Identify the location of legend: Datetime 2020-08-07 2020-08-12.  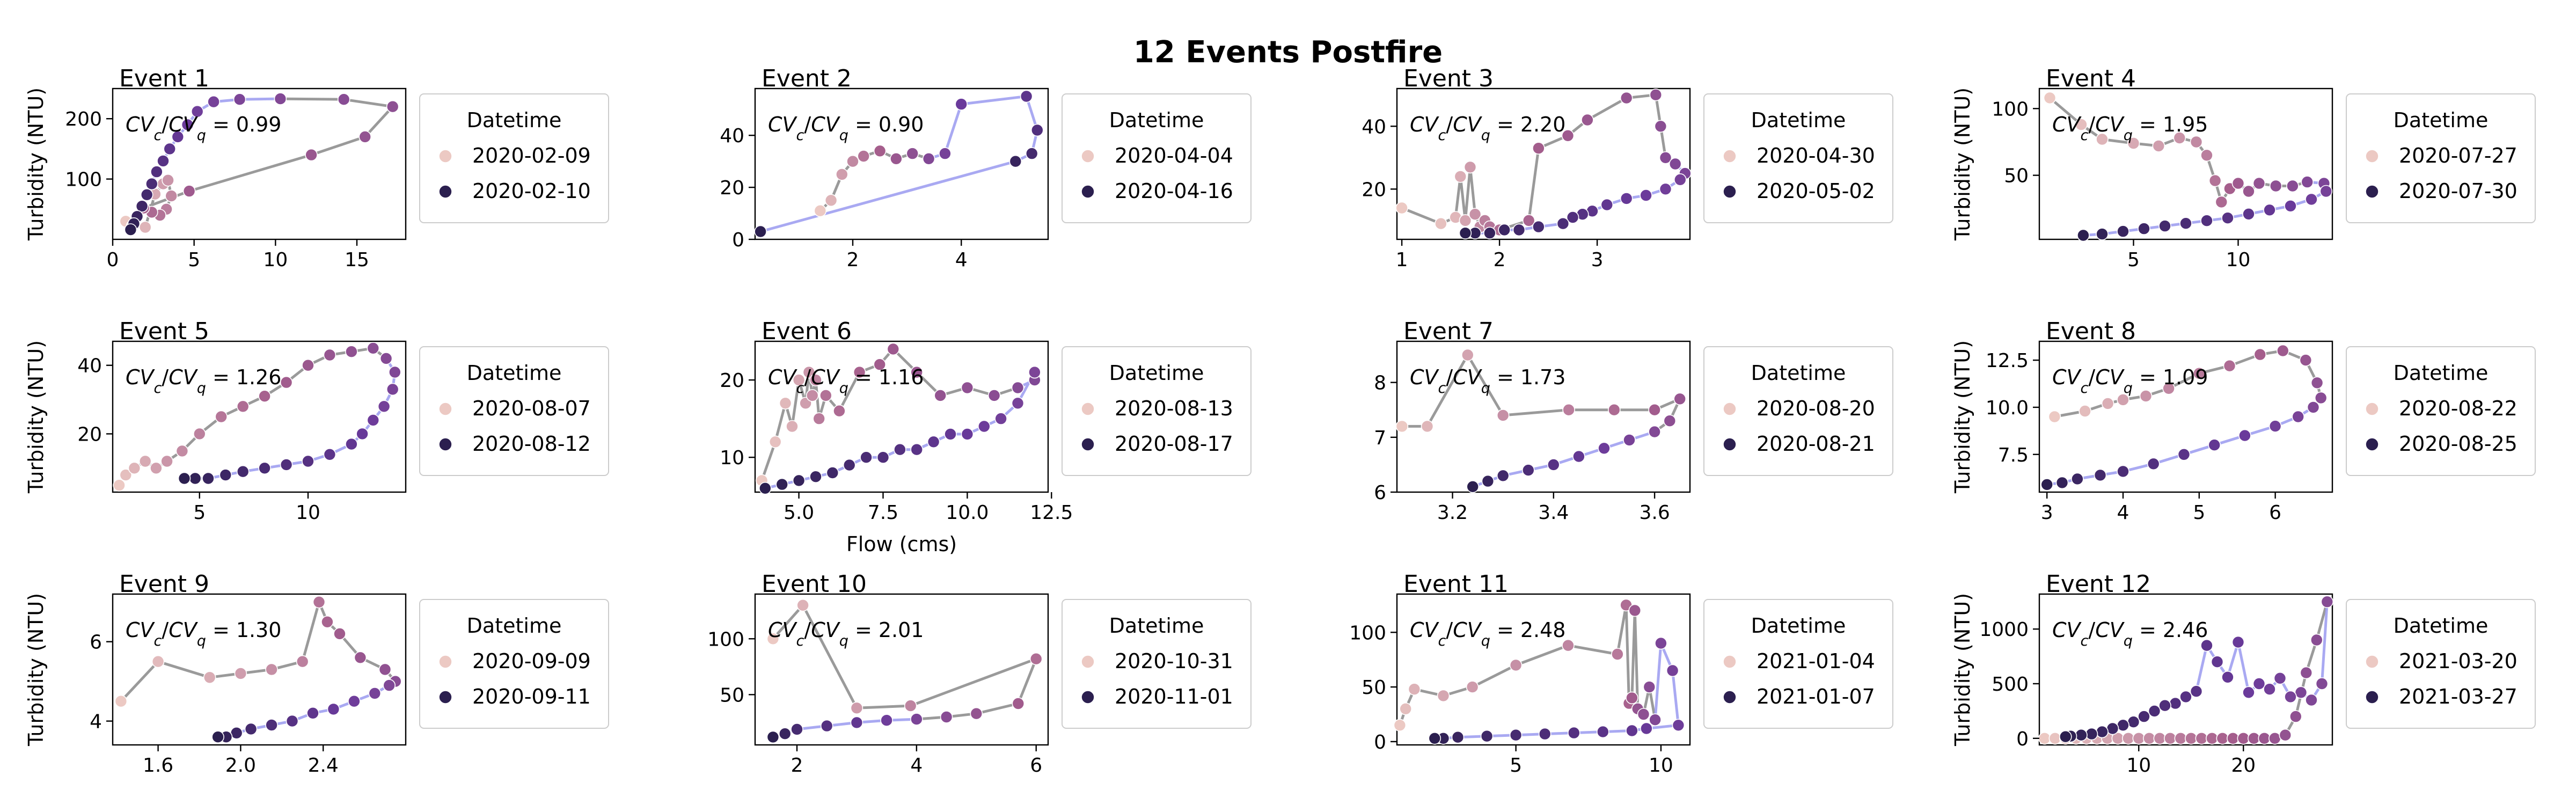
(514, 411).